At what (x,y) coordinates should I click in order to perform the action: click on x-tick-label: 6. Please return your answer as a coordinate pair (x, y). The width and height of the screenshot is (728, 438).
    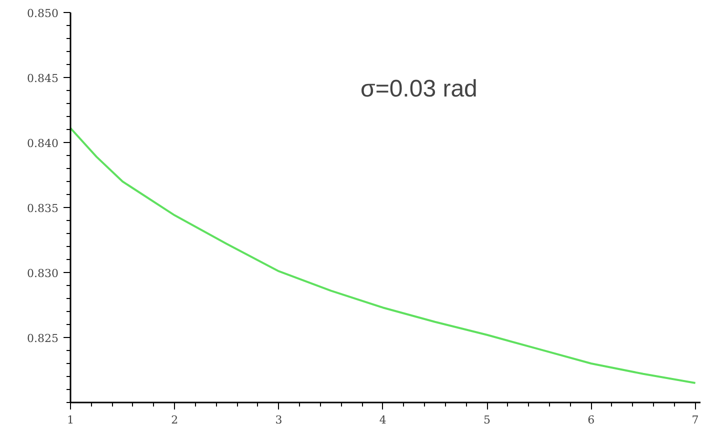
    Looking at the image, I should click on (591, 420).